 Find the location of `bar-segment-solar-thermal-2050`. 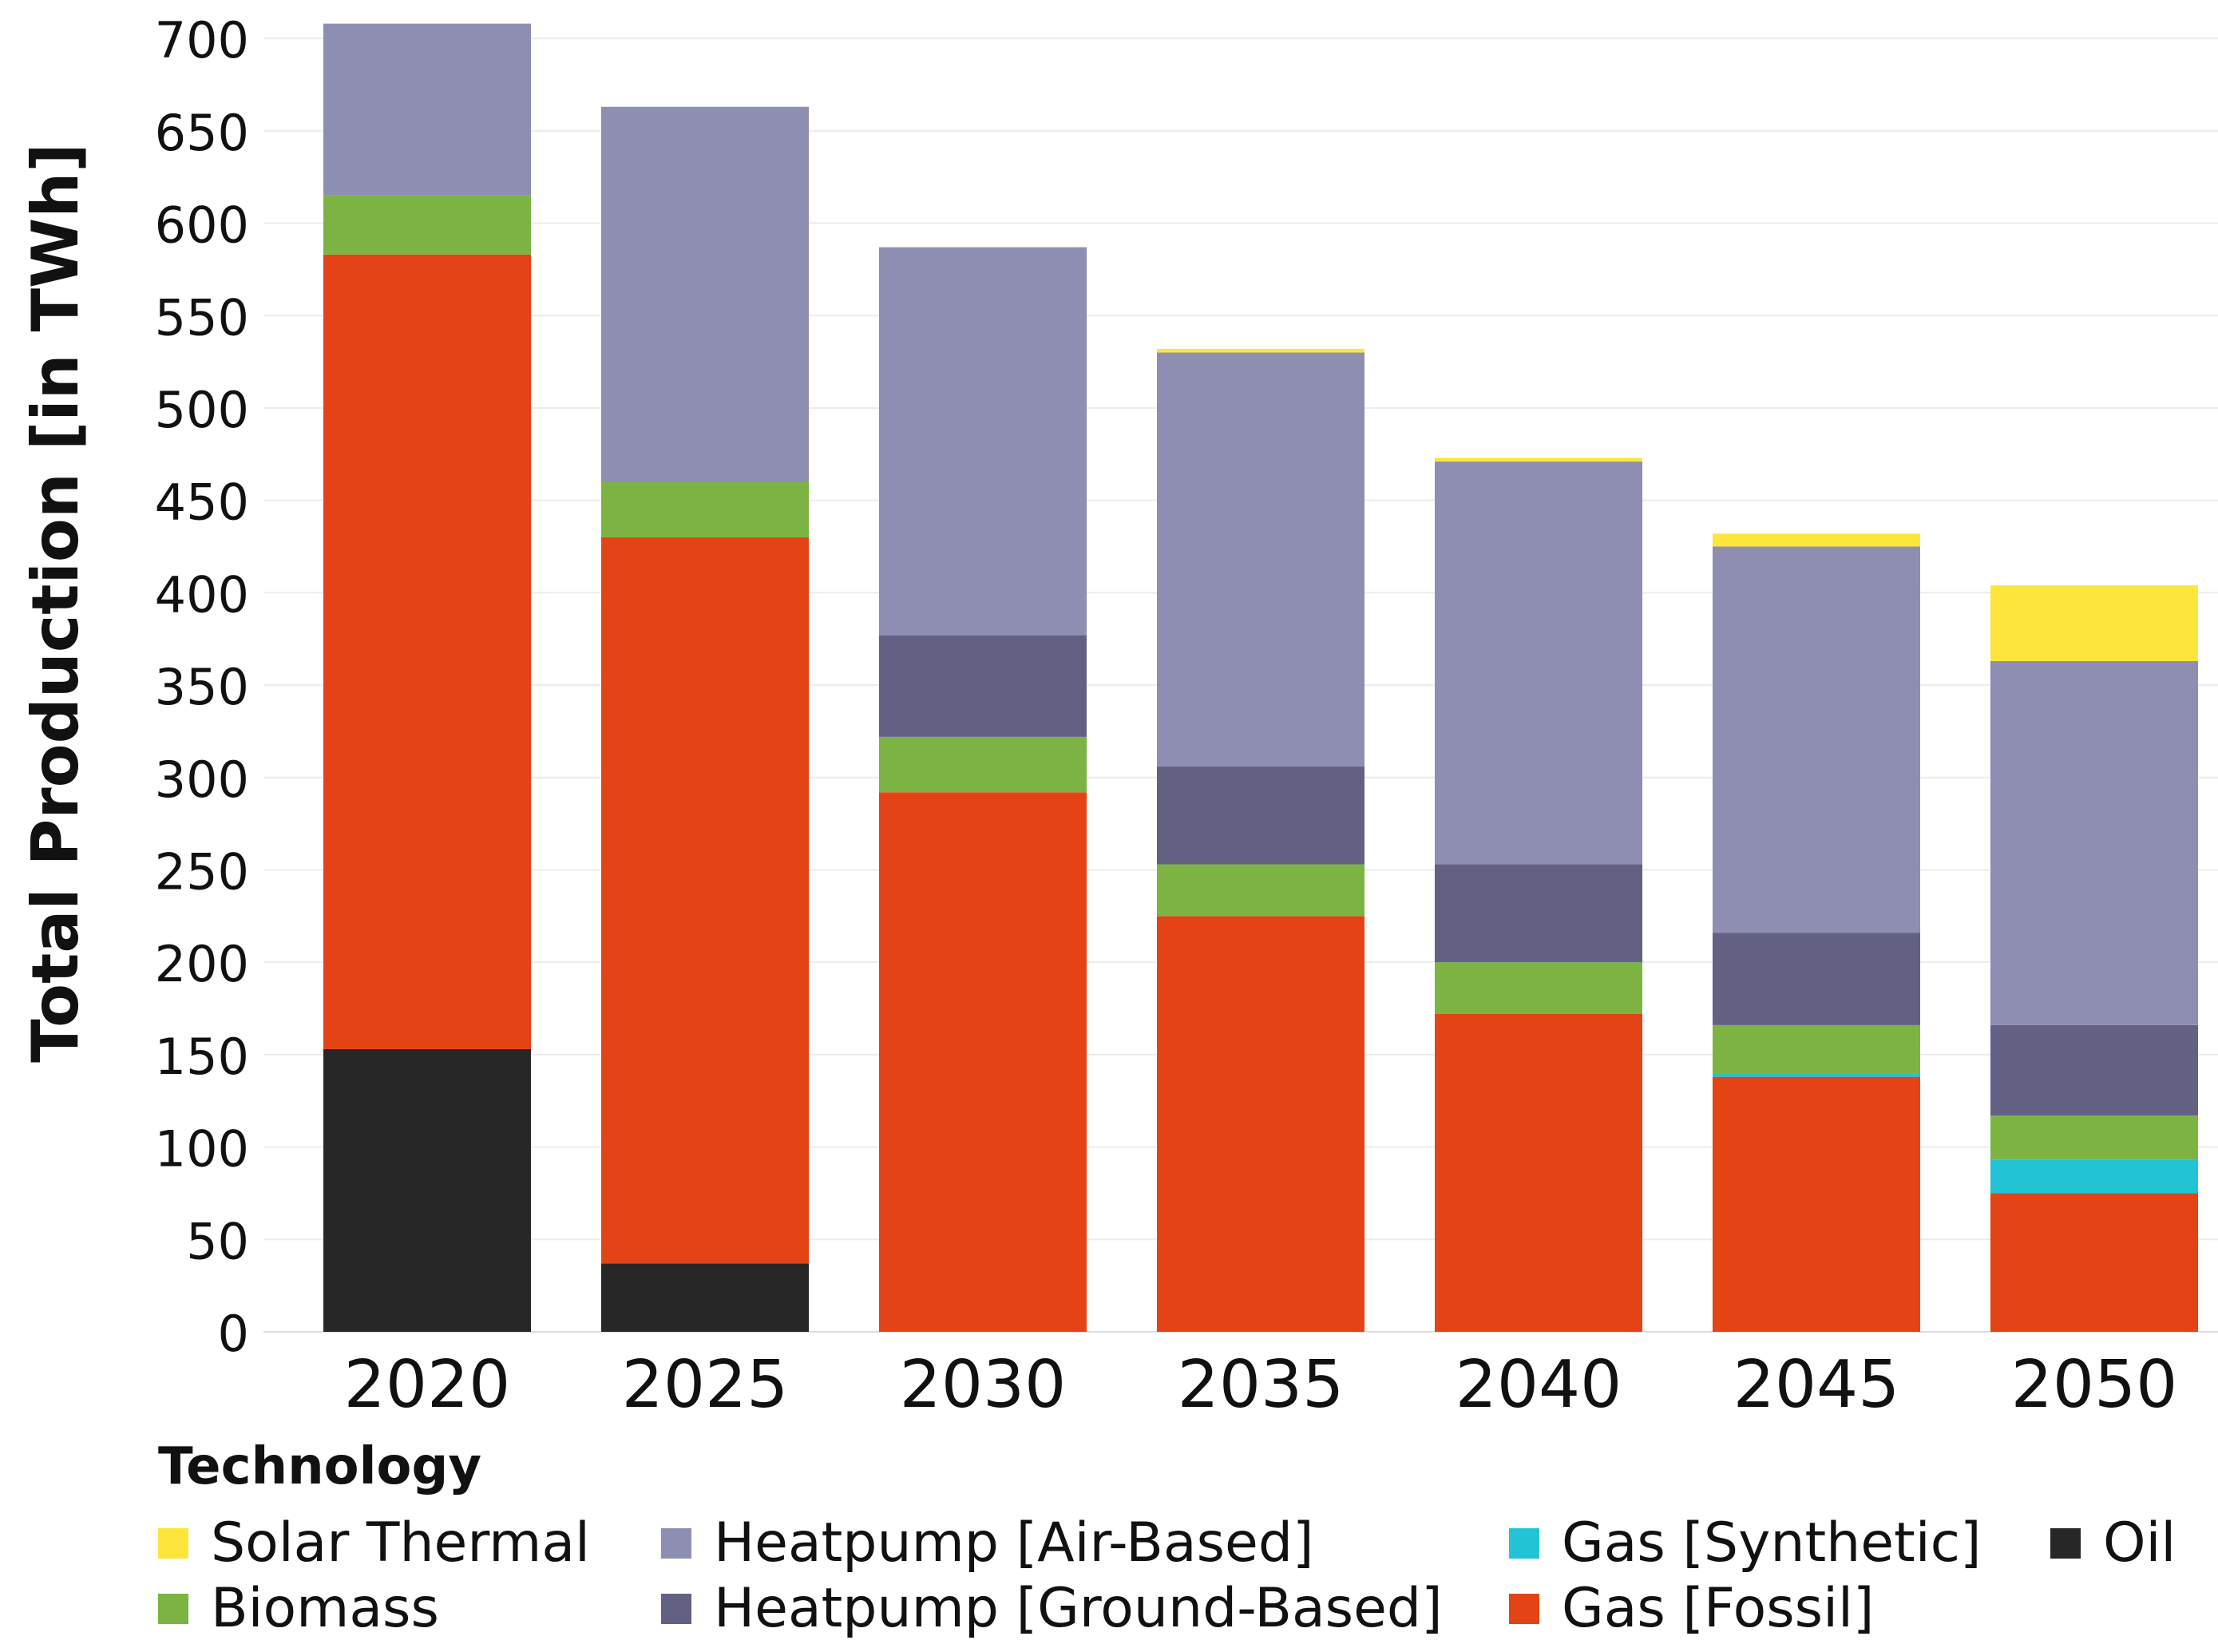

bar-segment-solar-thermal-2050 is located at coordinates (2094, 623).